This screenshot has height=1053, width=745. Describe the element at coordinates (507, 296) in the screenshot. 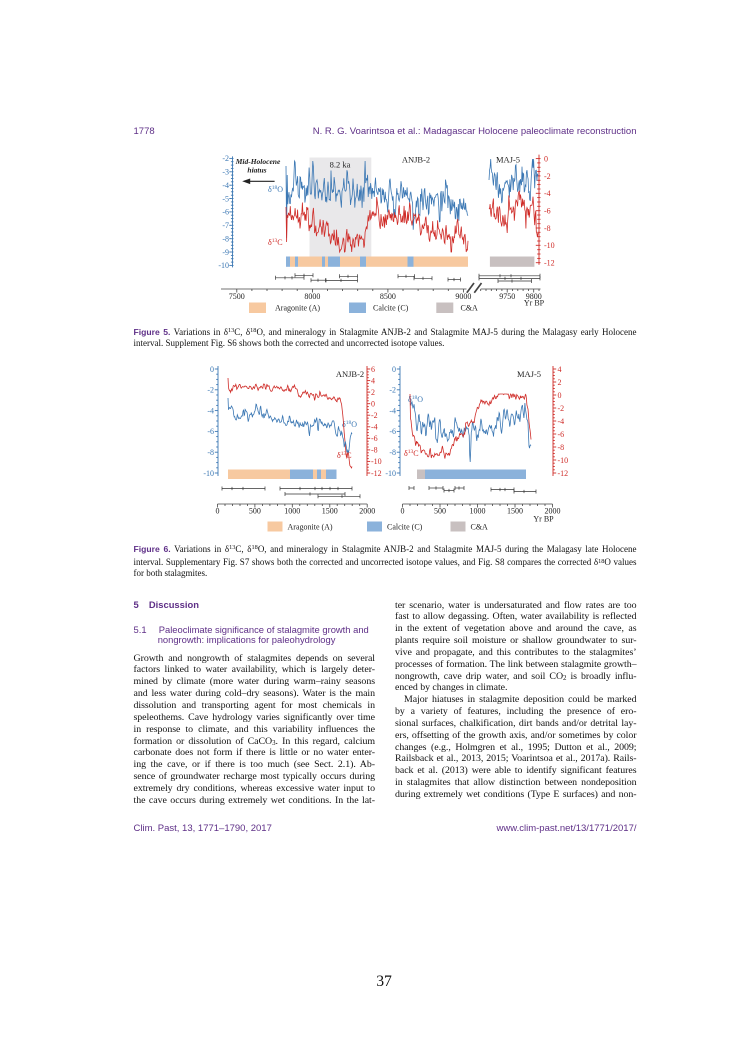

I see `svg-text: 9750` at that location.